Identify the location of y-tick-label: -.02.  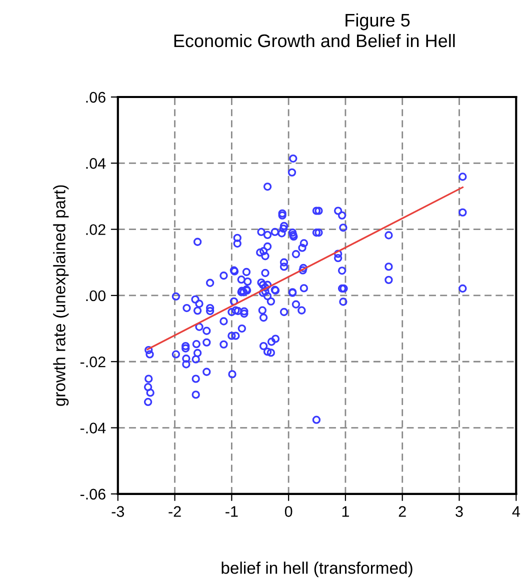
(93, 362).